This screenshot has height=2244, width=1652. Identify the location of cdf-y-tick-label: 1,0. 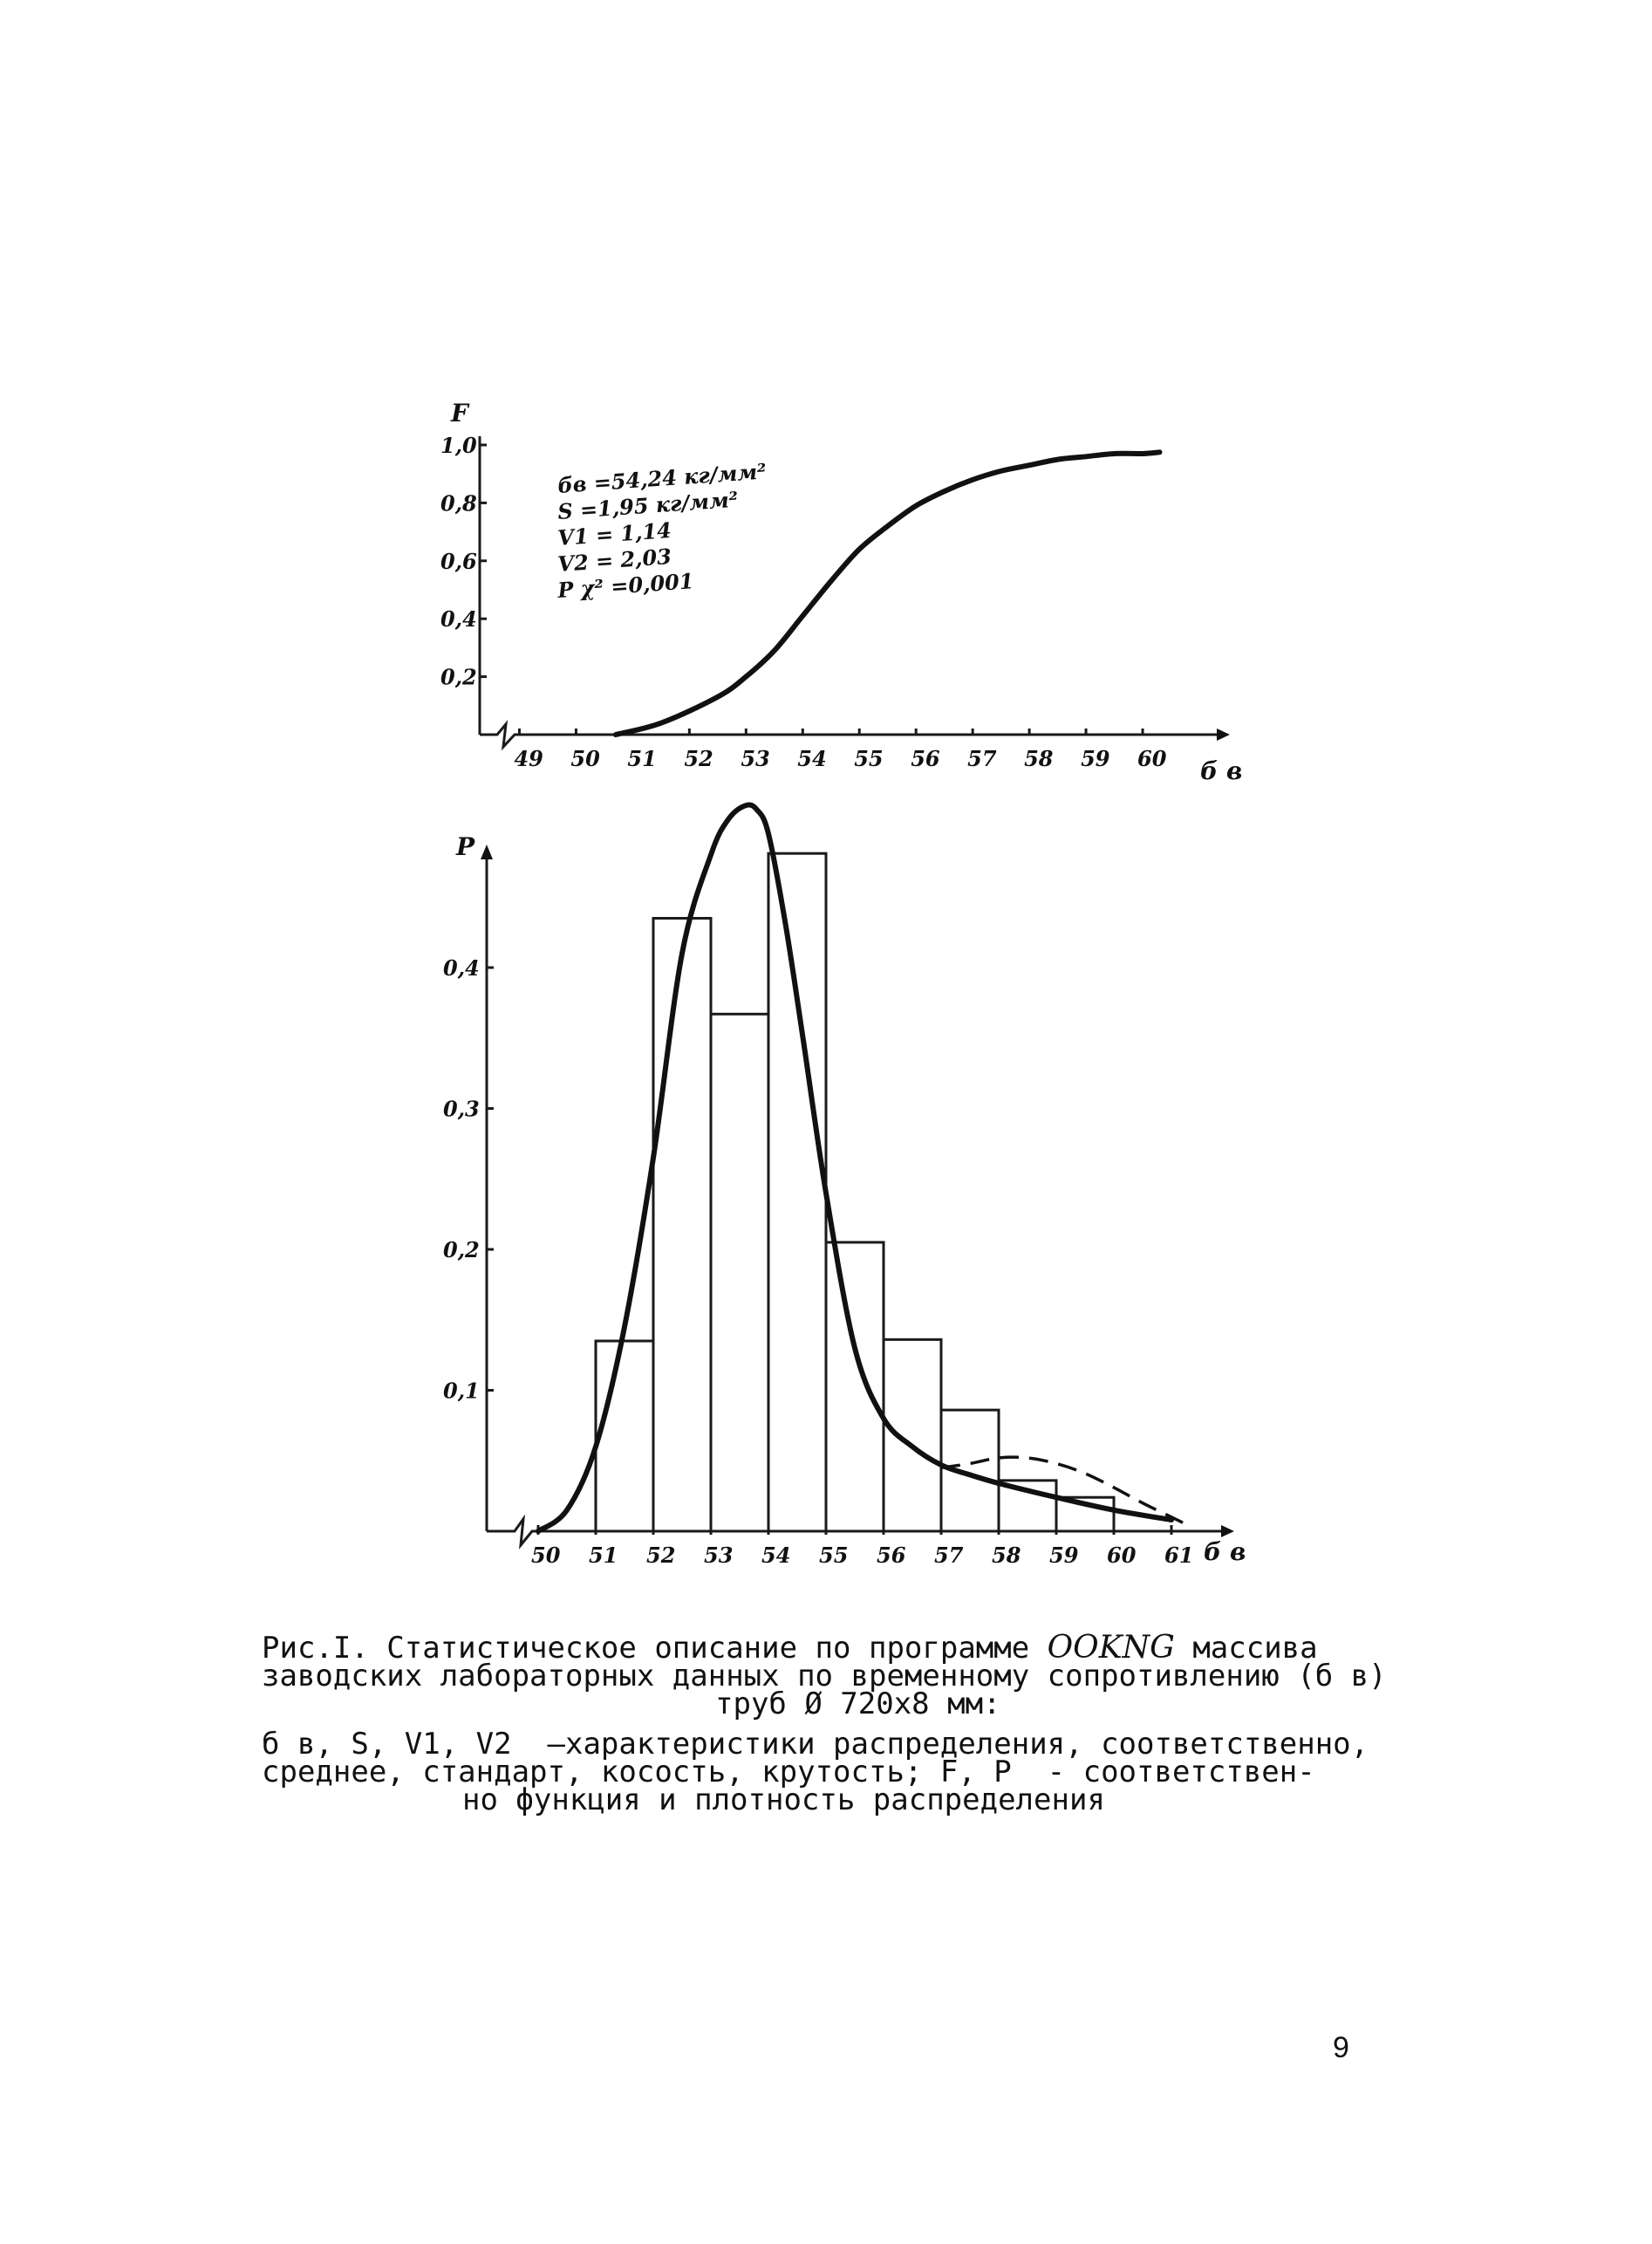
(459, 445).